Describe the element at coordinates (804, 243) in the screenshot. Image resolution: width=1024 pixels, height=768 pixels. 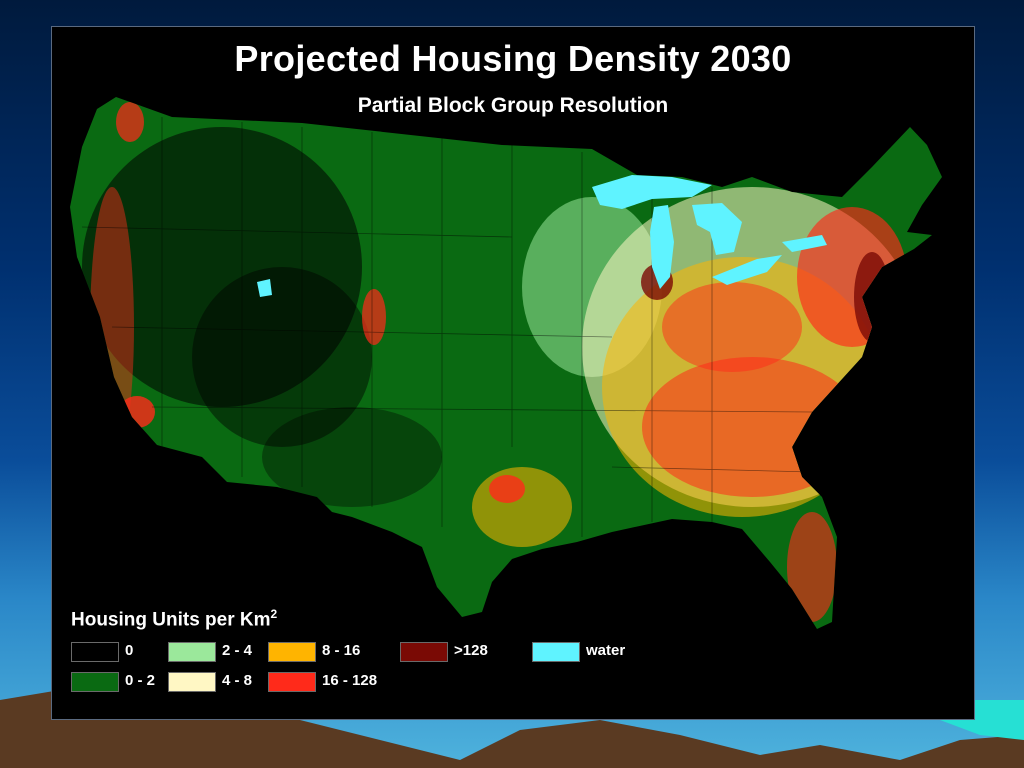
I see `lake-ontario` at that location.